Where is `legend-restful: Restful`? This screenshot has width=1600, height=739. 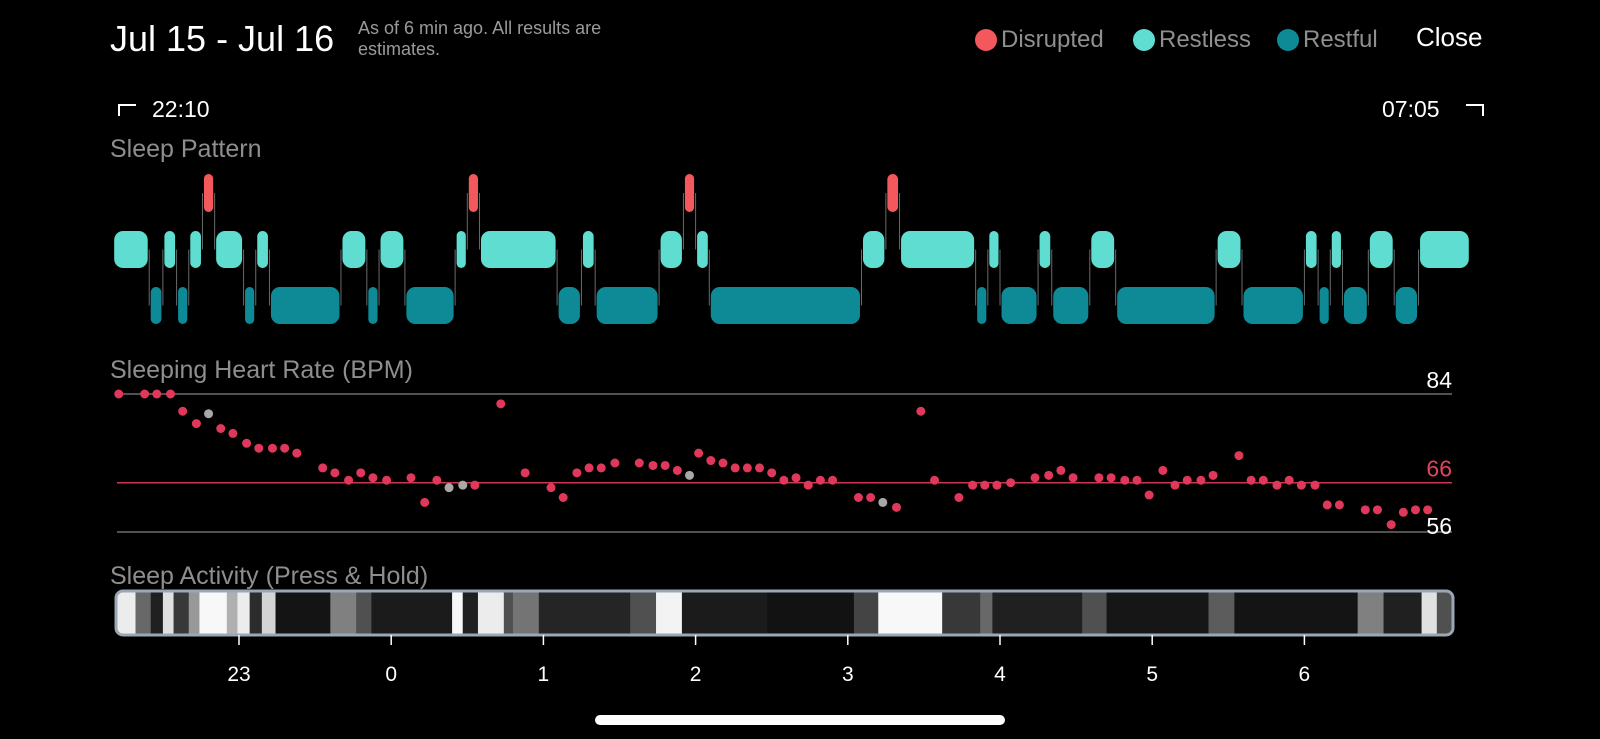 legend-restful: Restful is located at coordinates (1327, 40).